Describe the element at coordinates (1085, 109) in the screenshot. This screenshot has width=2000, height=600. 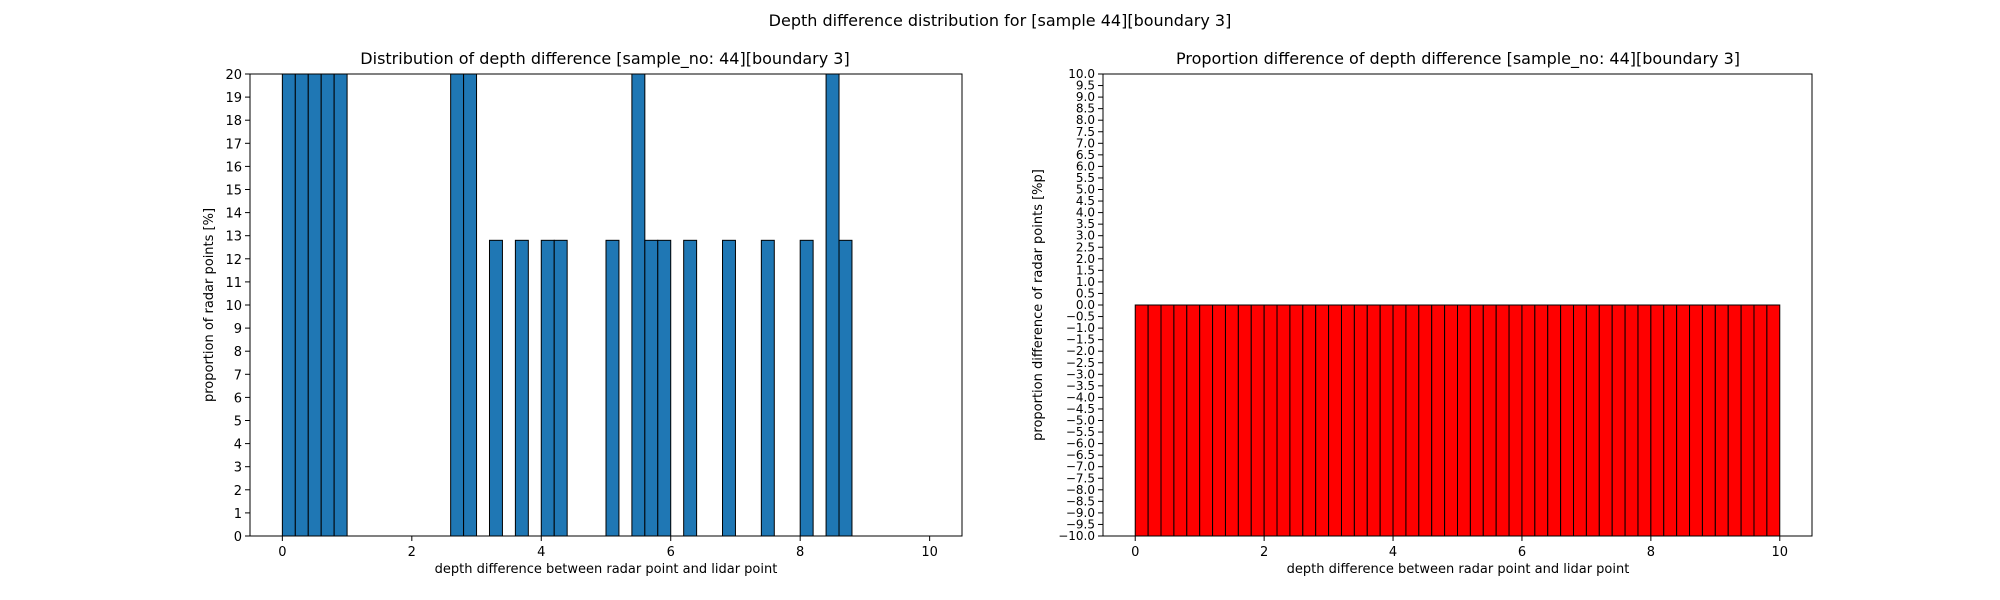
I see `right-chart-y-tick-label: 8.5` at that location.